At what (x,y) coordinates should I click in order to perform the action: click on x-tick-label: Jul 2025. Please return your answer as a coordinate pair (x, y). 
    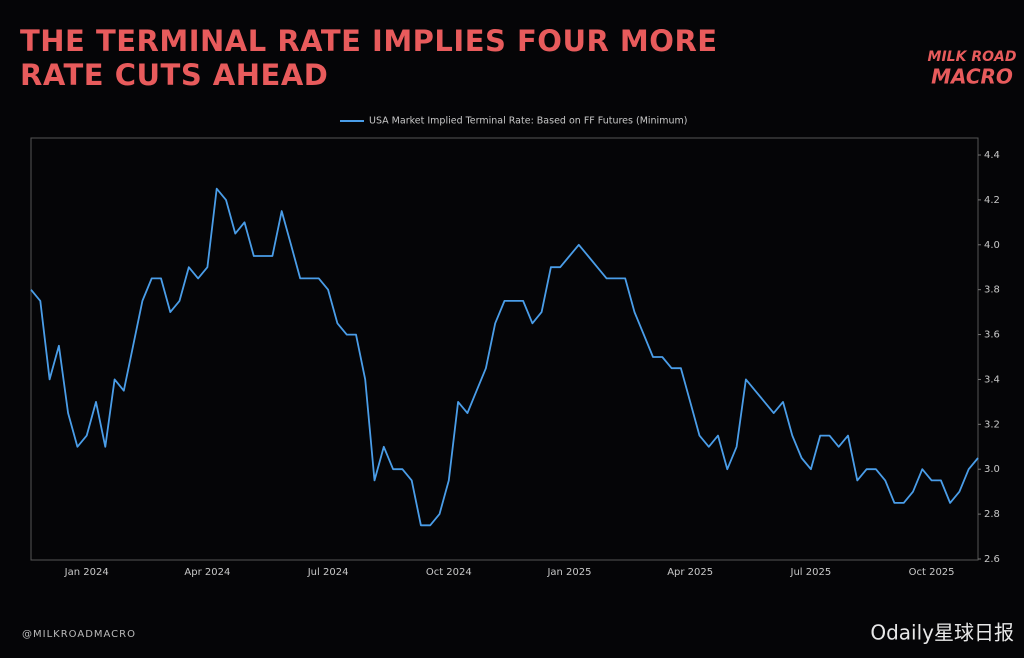
    Looking at the image, I should click on (811, 572).